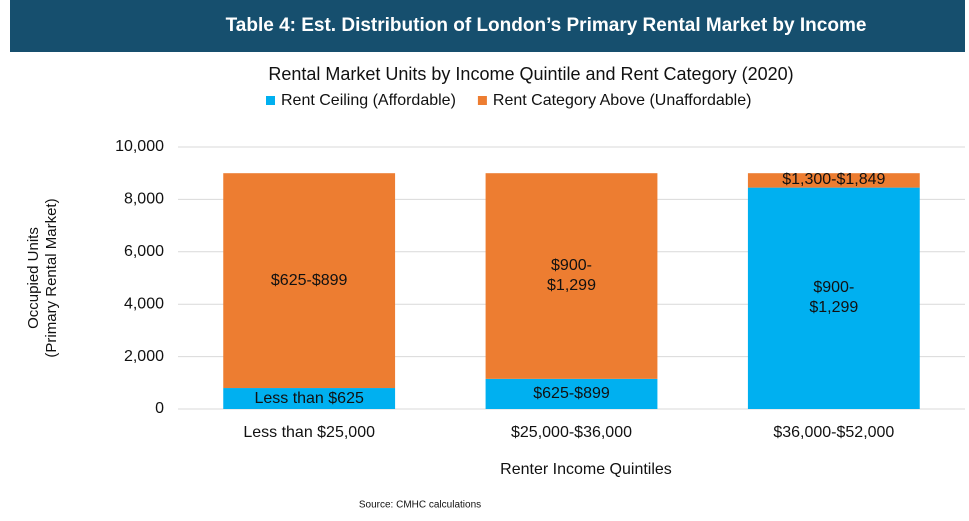 The height and width of the screenshot is (521, 969). Describe the element at coordinates (586, 469) in the screenshot. I see `x-axis-label: Renter Income Quintiles` at that location.